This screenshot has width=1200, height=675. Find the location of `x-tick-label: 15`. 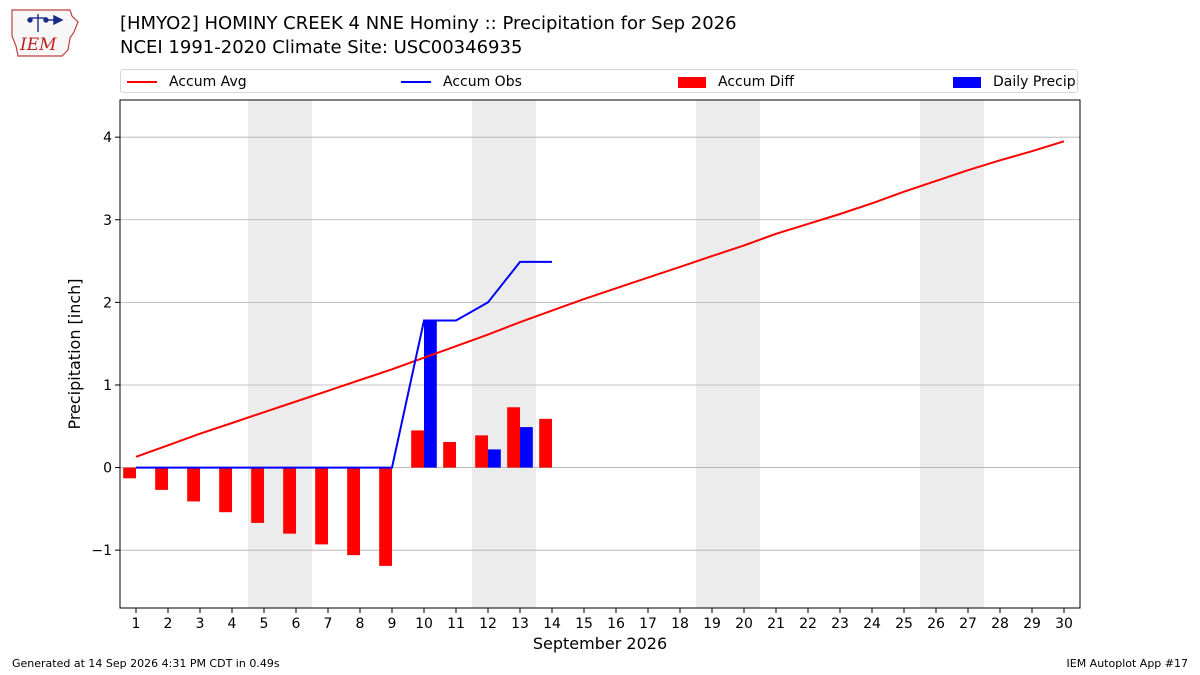

x-tick-label: 15 is located at coordinates (584, 624).